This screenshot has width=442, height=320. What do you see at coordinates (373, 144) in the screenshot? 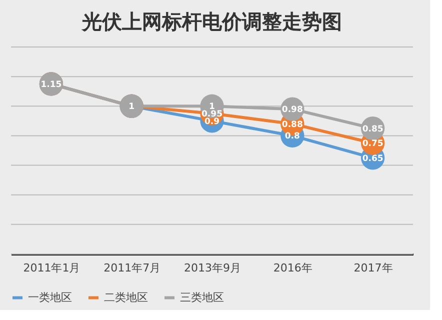
I see `data-label: 0.75` at bounding box center [373, 144].